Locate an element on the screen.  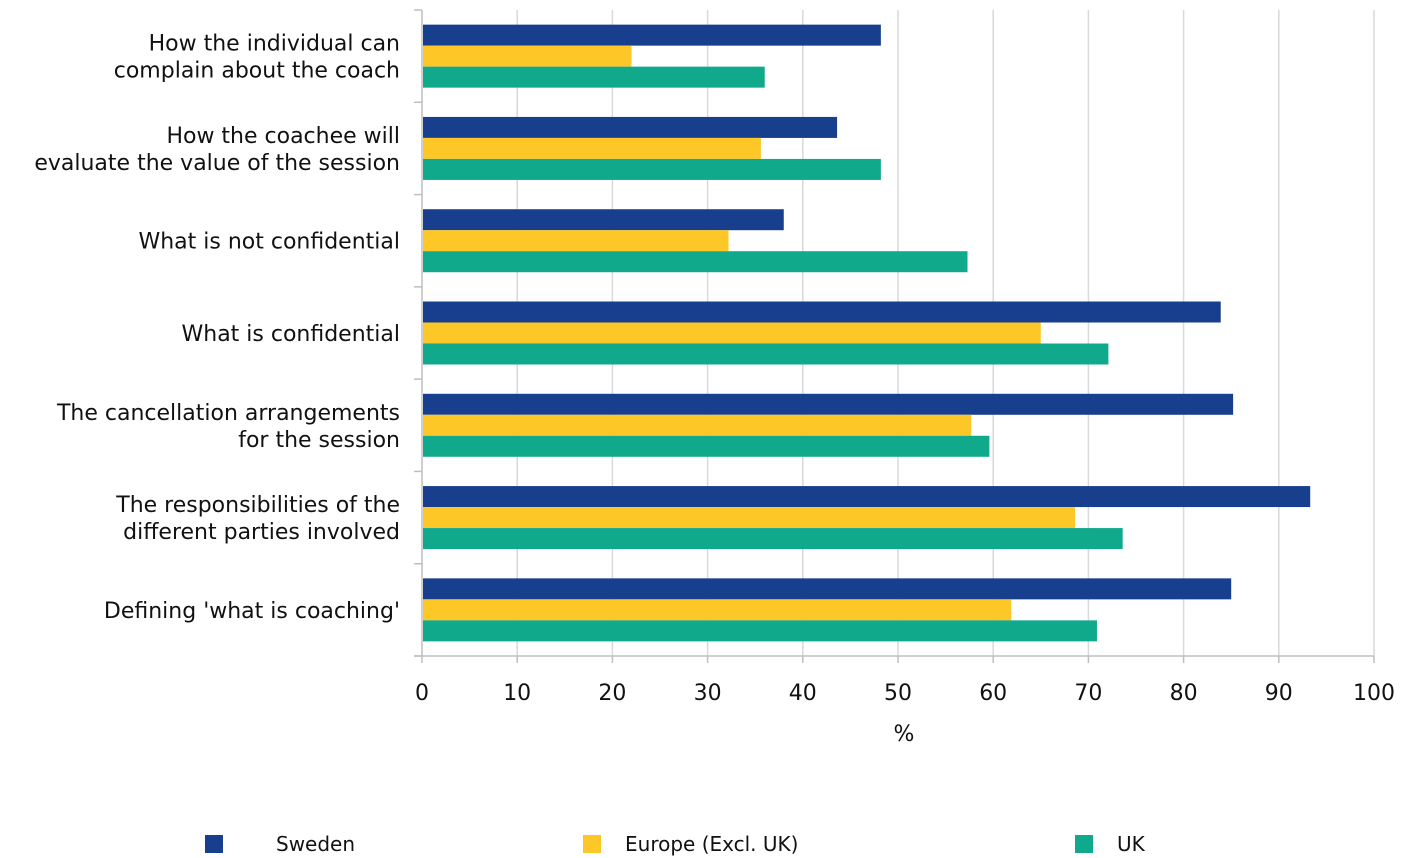
category-label: evaluate the value of the session is located at coordinates (217, 163).